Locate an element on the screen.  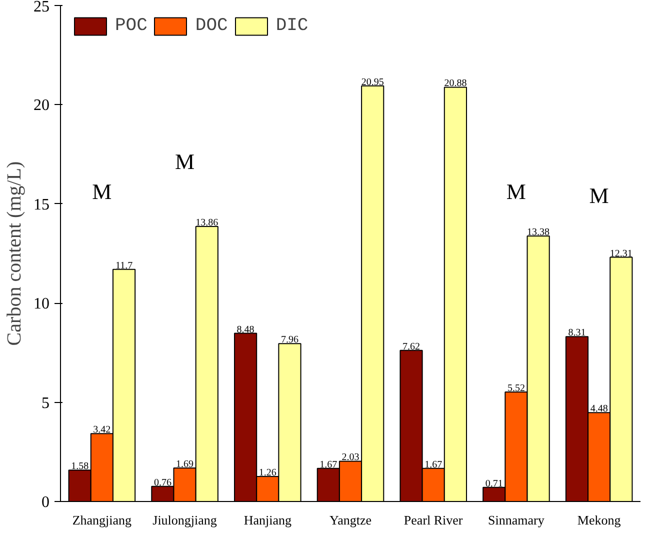
data-label: 11.7 is located at coordinates (124, 266).